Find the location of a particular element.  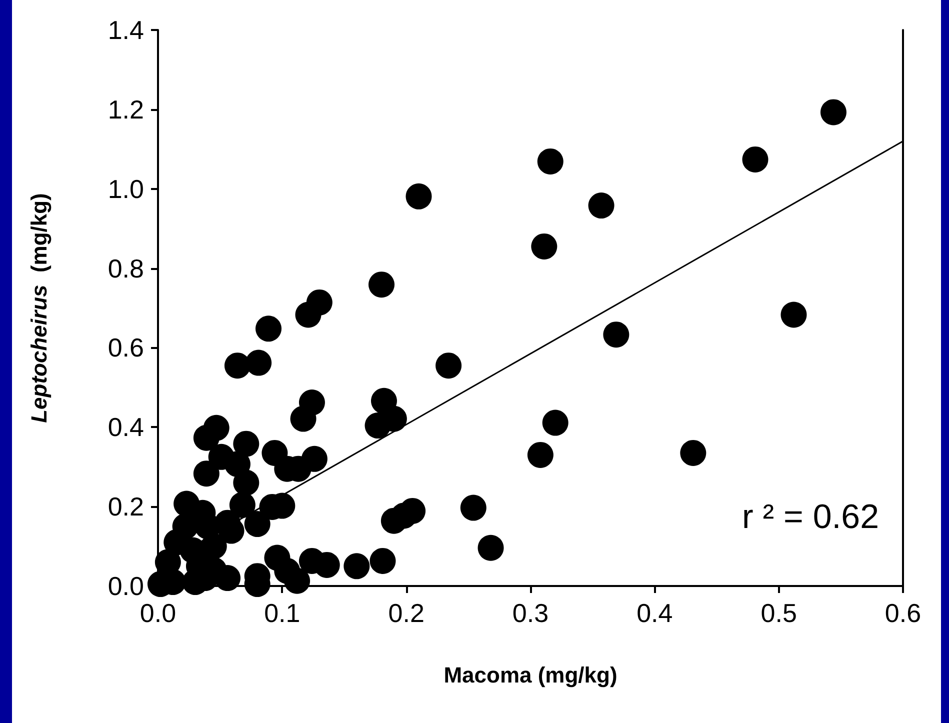

annotation: r ² = 0.62 is located at coordinates (811, 517).